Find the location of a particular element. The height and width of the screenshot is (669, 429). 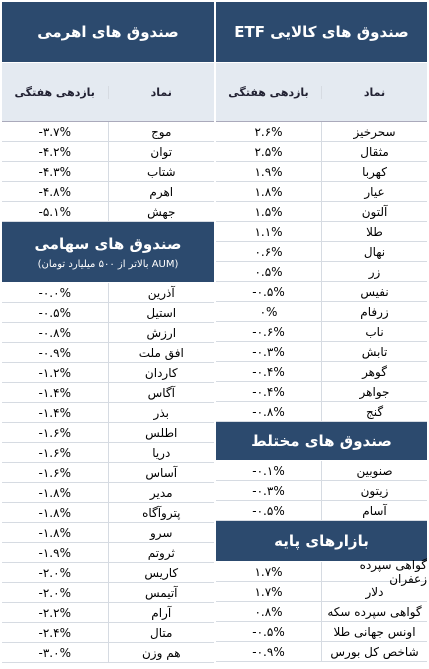

section-title-text: بازارهای پایه is located at coordinates (321, 541).